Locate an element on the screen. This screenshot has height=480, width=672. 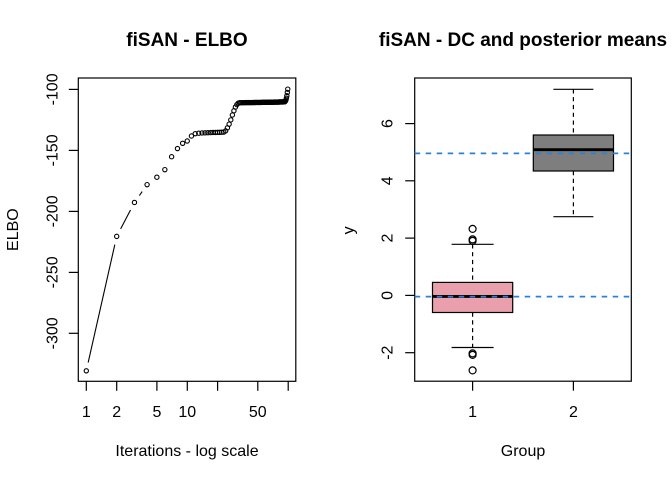
svg-text: -250 is located at coordinates (53, 272).